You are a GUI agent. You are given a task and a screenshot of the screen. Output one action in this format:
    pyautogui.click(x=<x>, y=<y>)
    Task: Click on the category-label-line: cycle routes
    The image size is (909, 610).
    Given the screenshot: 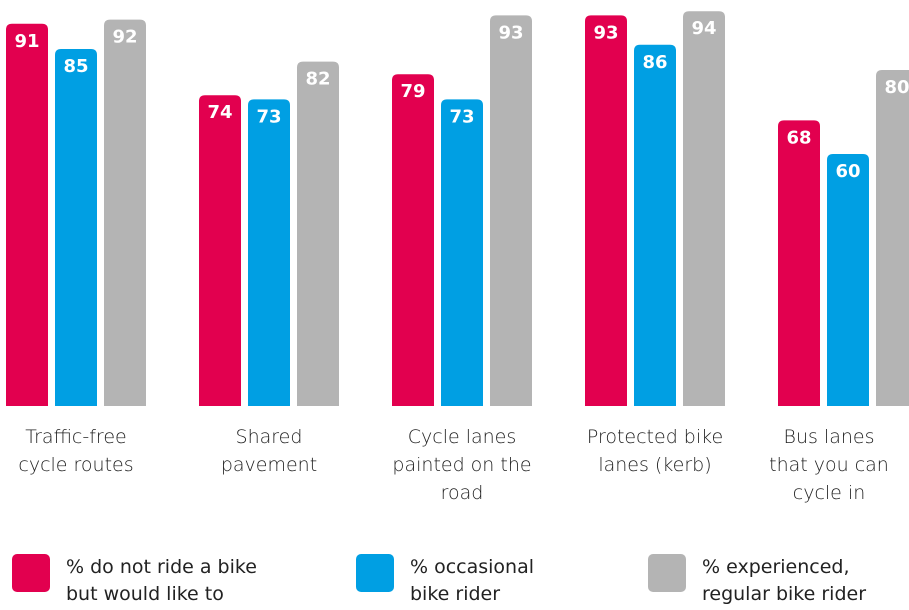 What is the action you would take?
    pyautogui.click(x=76, y=465)
    